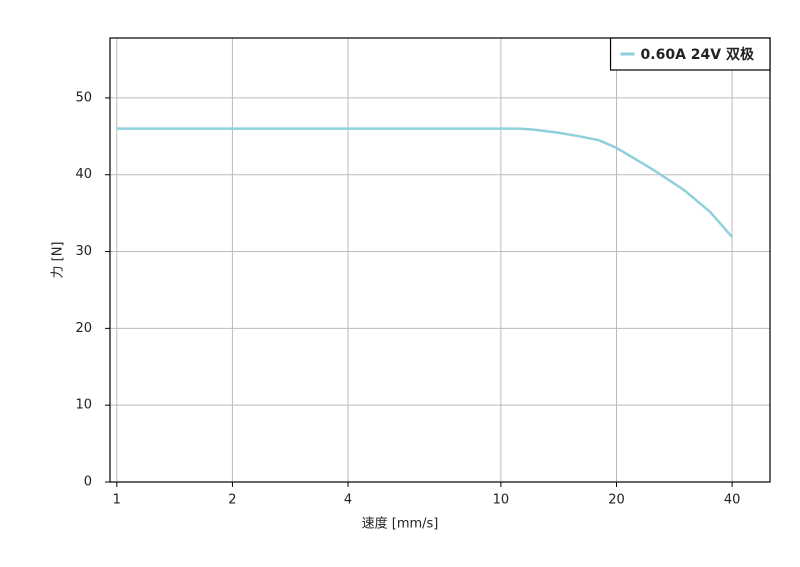 The width and height of the screenshot is (800, 567). I want to click on x-axis-label: 速度 [mm/s], so click(400, 524).